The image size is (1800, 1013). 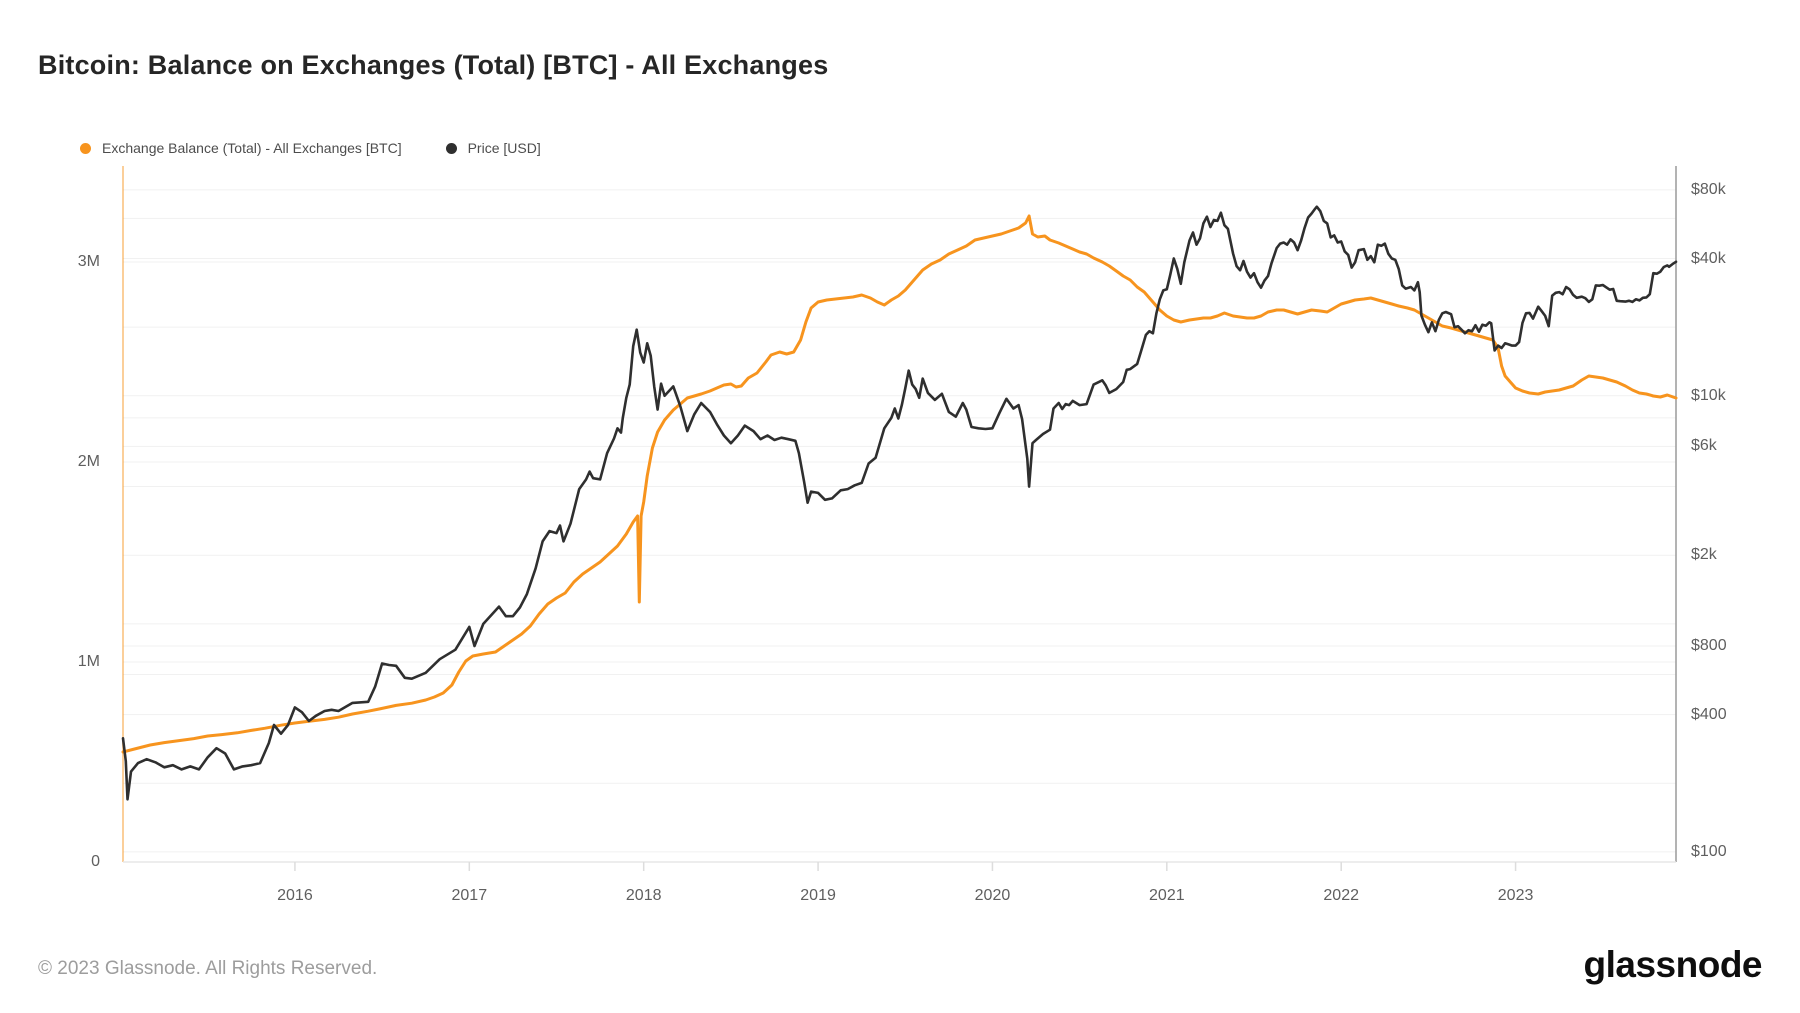 What do you see at coordinates (1704, 446) in the screenshot?
I see `right-axis-label-6k: $6k` at bounding box center [1704, 446].